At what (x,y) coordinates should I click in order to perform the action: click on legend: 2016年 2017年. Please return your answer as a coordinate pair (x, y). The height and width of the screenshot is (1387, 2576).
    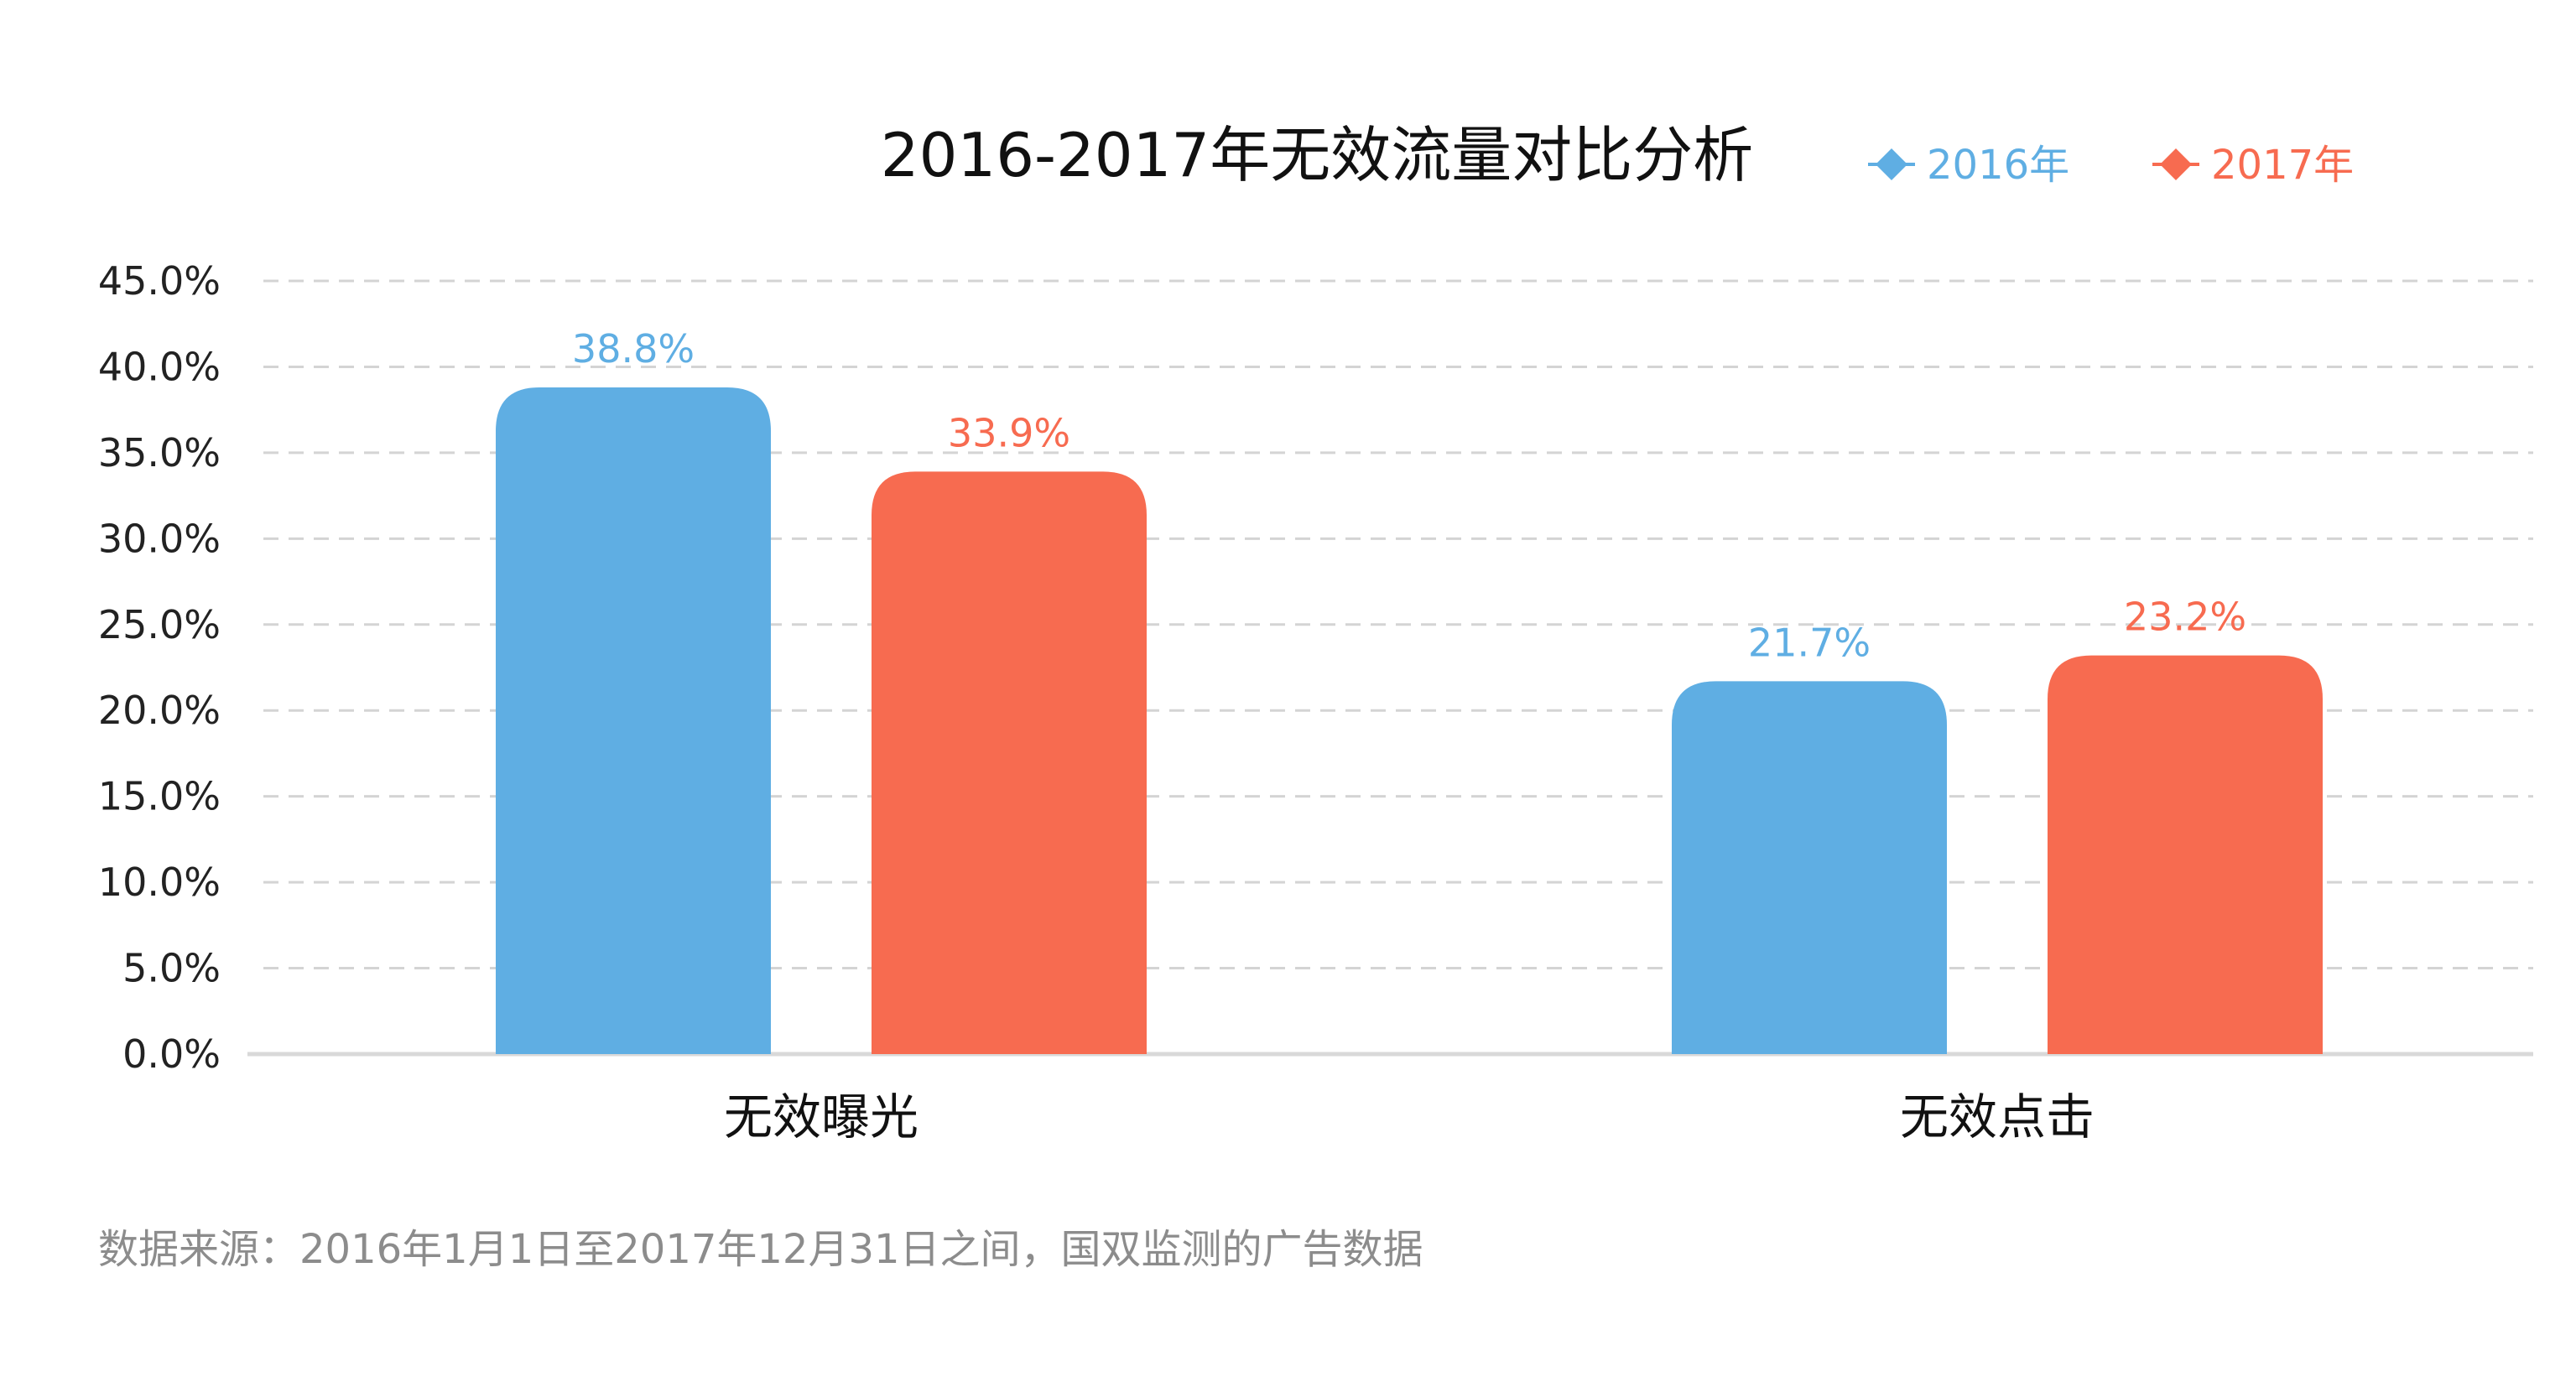
    Looking at the image, I should click on (2111, 165).